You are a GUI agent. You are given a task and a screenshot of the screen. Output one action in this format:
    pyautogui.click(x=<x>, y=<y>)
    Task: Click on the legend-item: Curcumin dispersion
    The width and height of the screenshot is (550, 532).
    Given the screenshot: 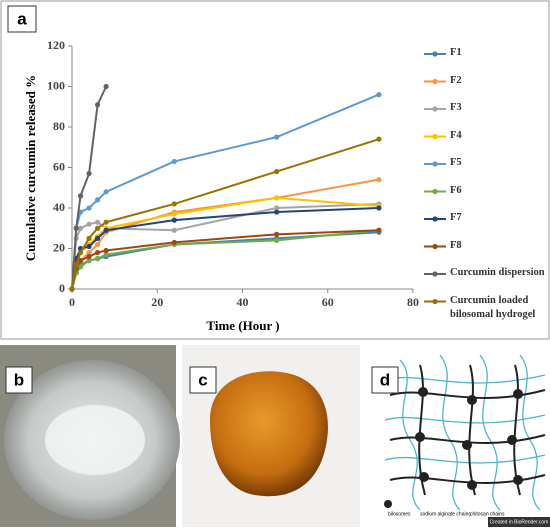 What is the action you would take?
    pyautogui.click(x=497, y=272)
    